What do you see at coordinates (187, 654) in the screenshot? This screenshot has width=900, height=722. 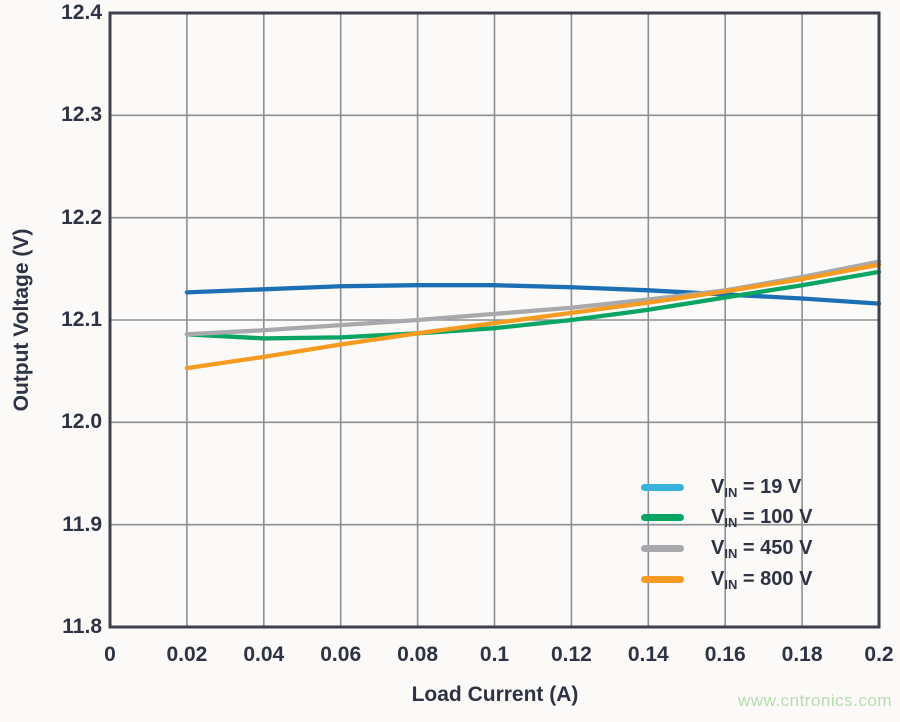 I see `x-tick-label: 0.02` at bounding box center [187, 654].